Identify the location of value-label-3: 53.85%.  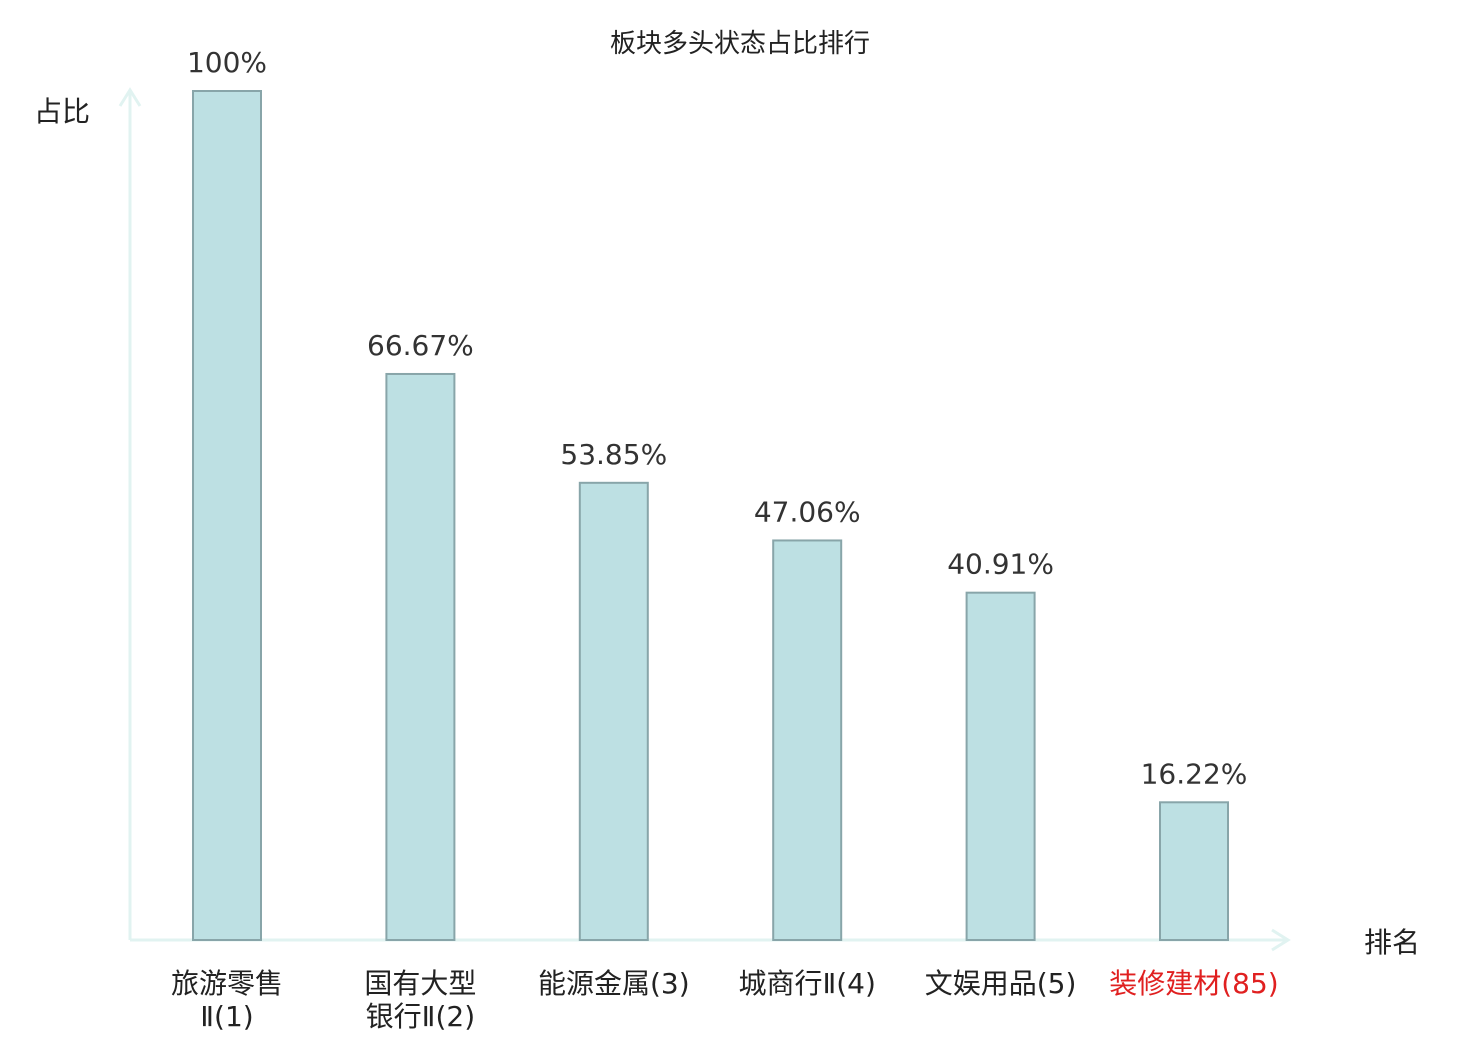
(613, 454).